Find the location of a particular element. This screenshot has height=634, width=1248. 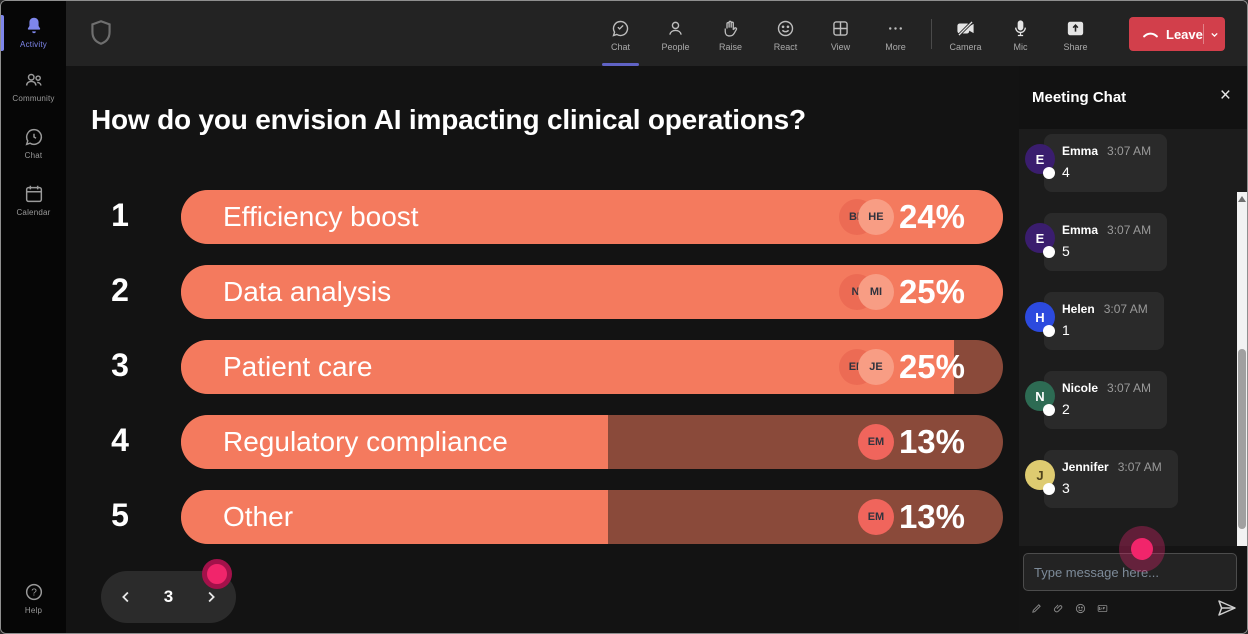

option-bar: Other EM 13% is located at coordinates (592, 517).